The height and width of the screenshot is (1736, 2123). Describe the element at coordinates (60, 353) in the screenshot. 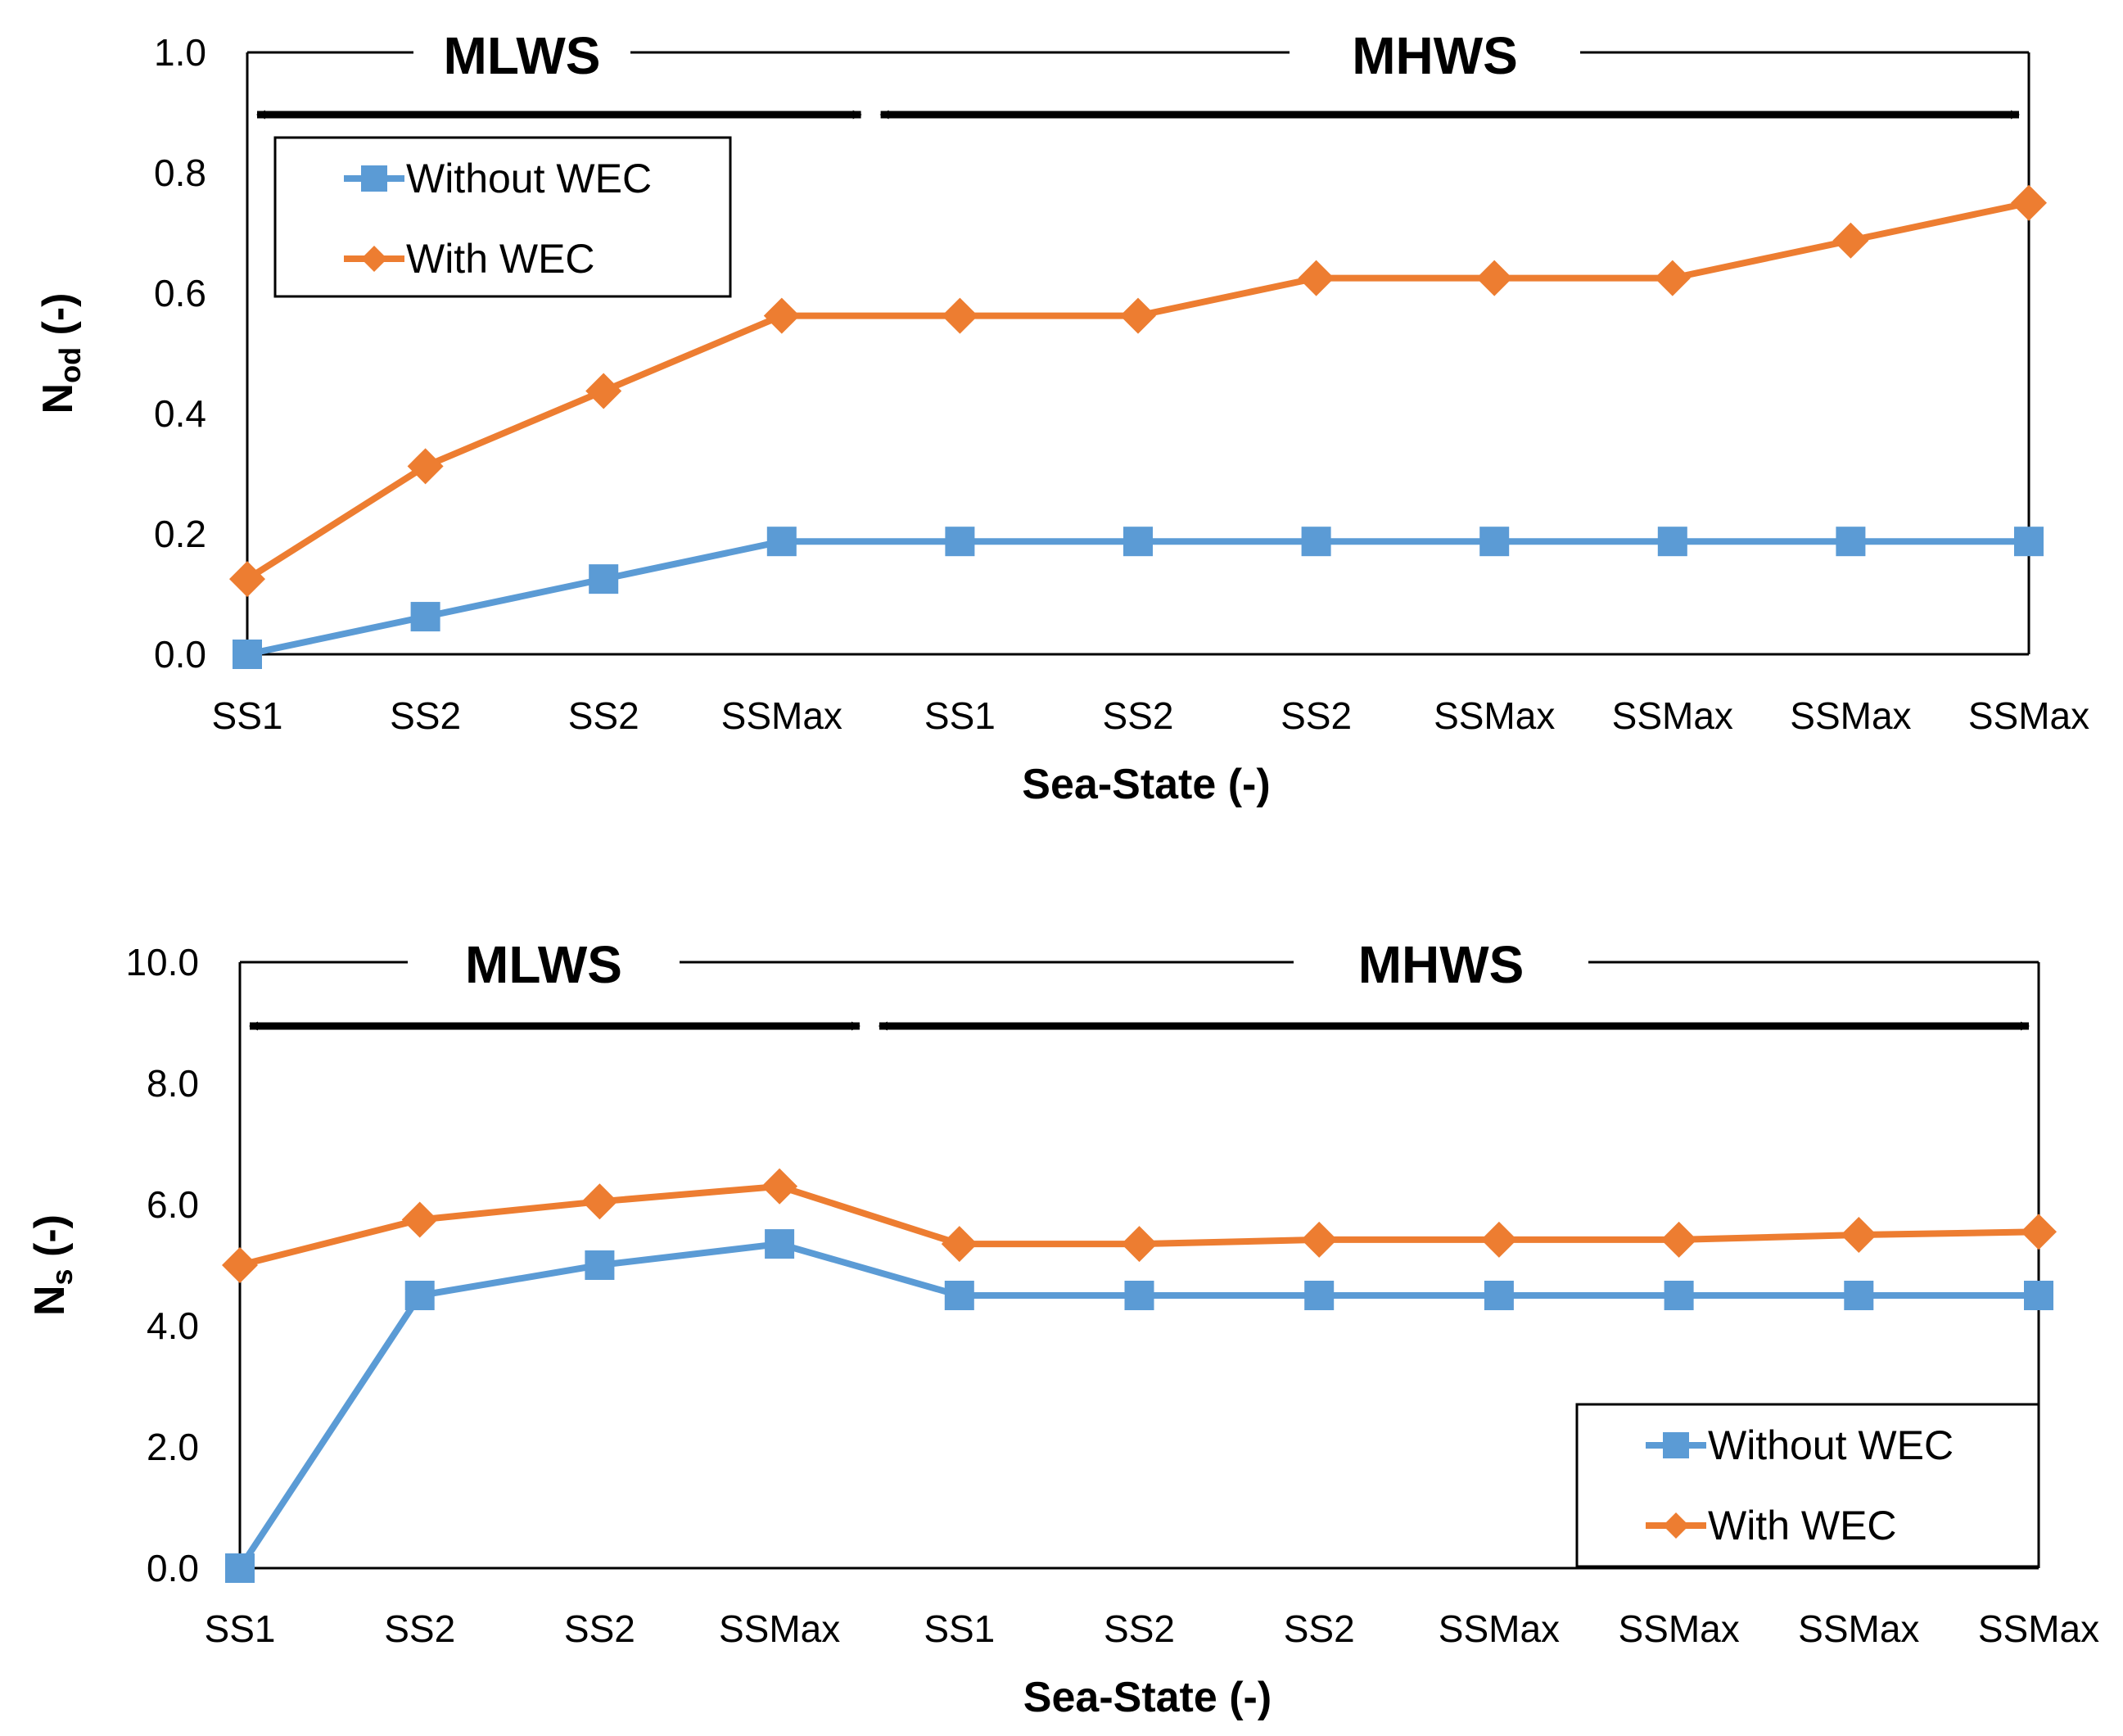

I see `y-axis-label: Nod (-)` at that location.